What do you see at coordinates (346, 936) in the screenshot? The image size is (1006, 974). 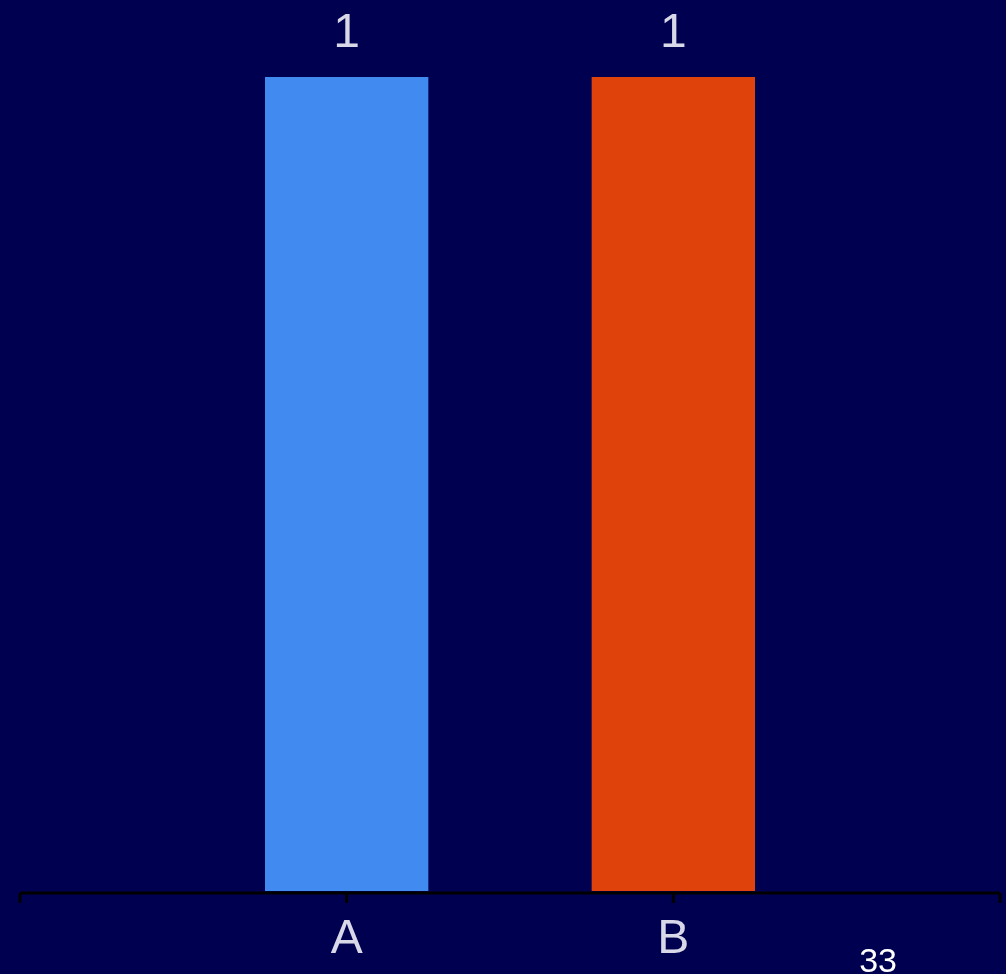 I see `x-tick-label: A` at bounding box center [346, 936].